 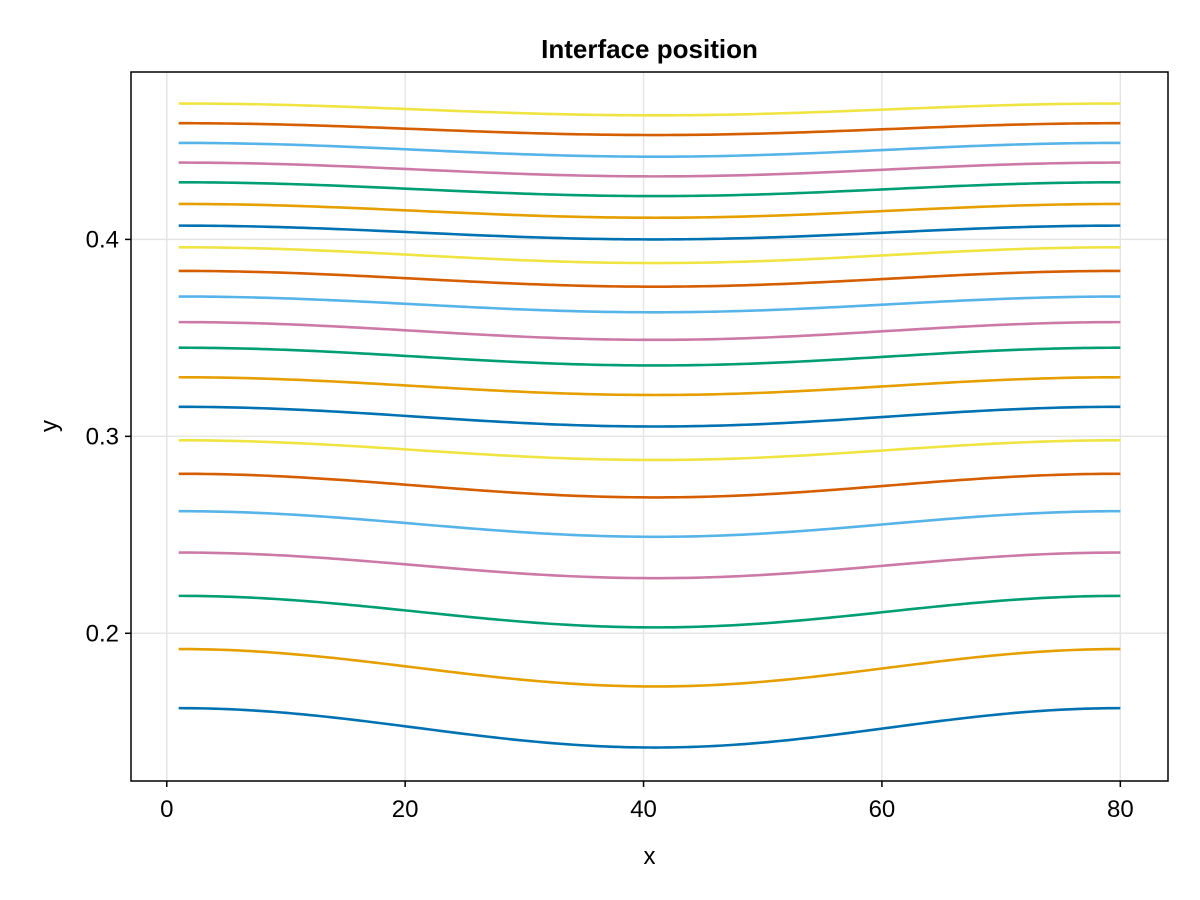 What do you see at coordinates (650, 856) in the screenshot?
I see `x-axis-label: x` at bounding box center [650, 856].